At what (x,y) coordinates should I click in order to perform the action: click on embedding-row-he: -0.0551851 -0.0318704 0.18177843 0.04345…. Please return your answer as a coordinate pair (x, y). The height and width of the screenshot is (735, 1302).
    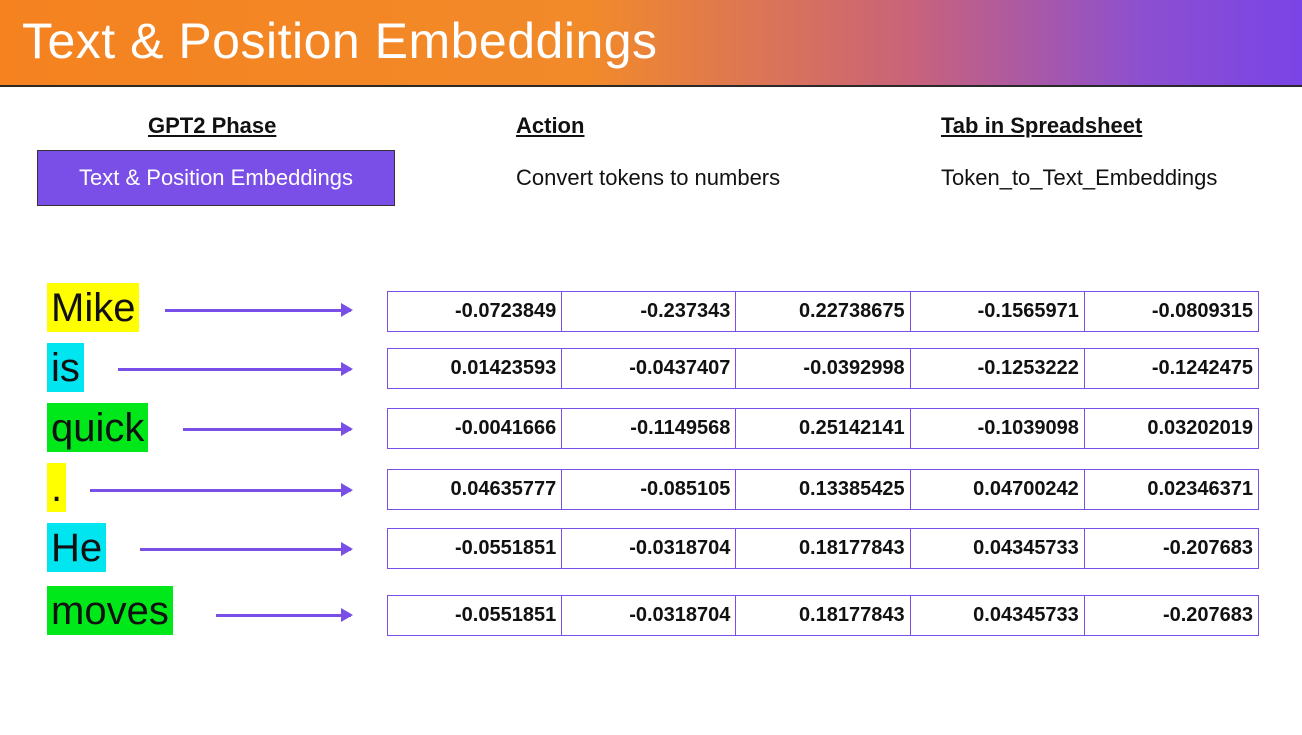
    Looking at the image, I should click on (823, 548).